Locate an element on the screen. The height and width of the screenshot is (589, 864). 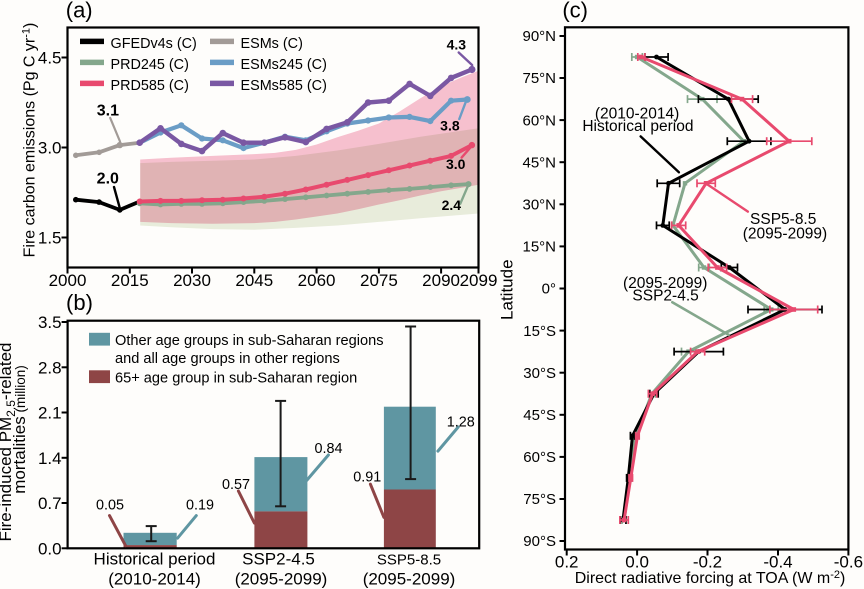
svg-text: PRD245 (C) is located at coordinates (150, 65).